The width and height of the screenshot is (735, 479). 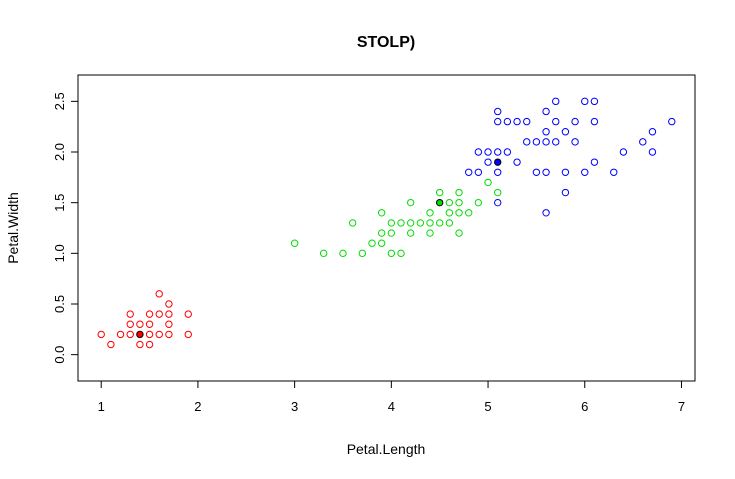 What do you see at coordinates (101, 406) in the screenshot?
I see `x-tick-label: 1` at bounding box center [101, 406].